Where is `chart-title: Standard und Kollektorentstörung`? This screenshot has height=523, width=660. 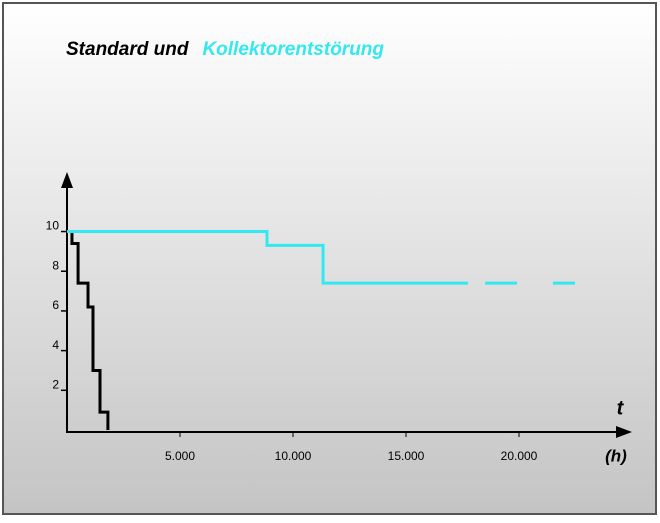
chart-title: Standard und Kollektorentstörung is located at coordinates (225, 49).